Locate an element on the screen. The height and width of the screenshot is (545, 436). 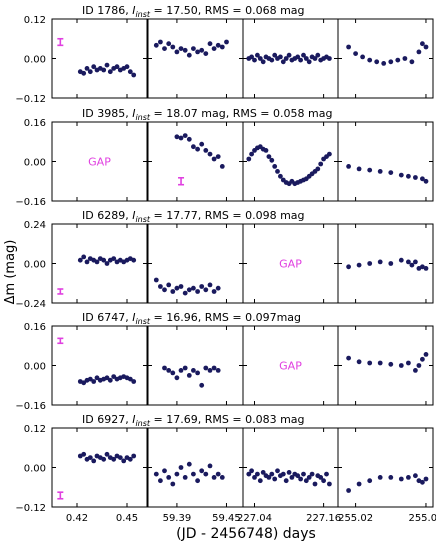
panel-r2-c0 is located at coordinates (99, 263).